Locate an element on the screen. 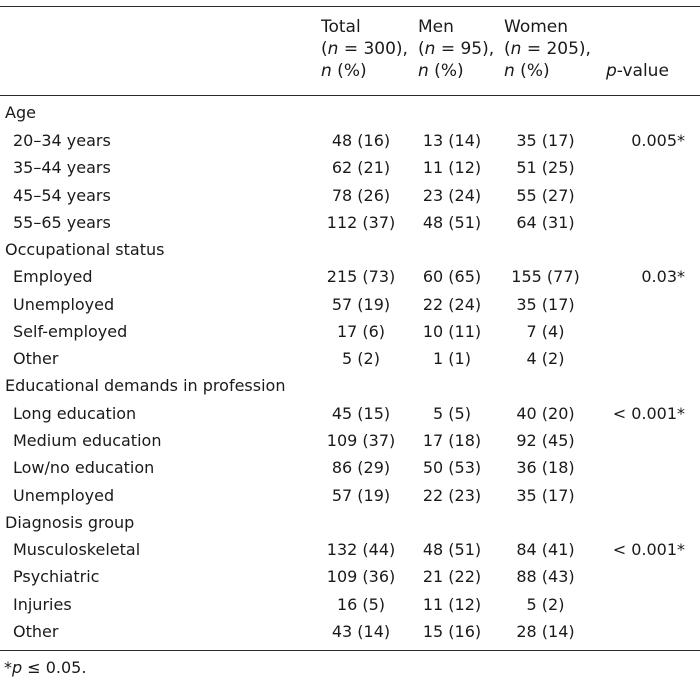 Image resolution: width=700 pixels, height=683 pixels. cell-total: 78 (26) is located at coordinates (361, 195).